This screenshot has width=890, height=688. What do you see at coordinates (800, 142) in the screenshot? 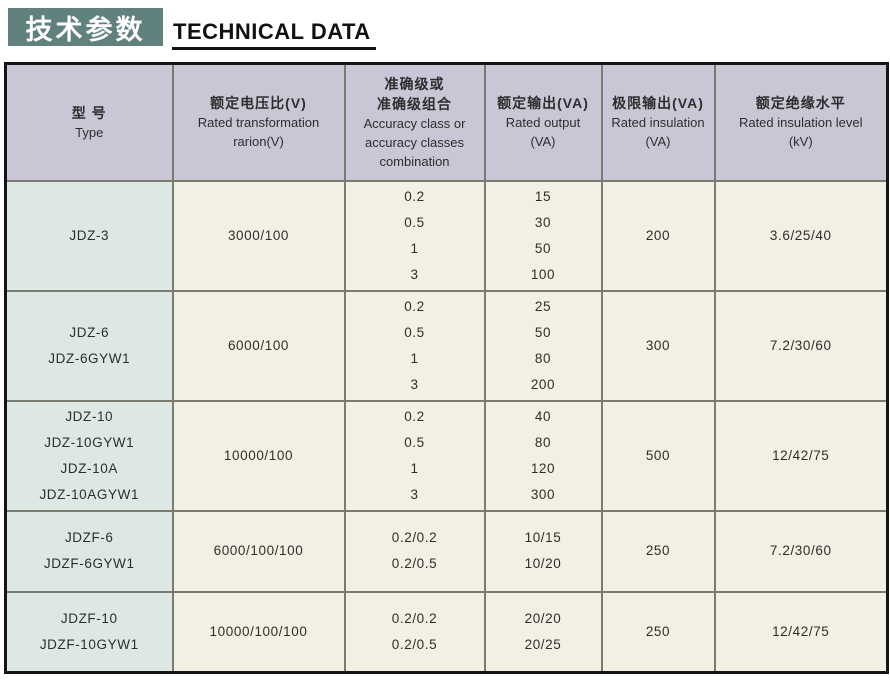
I see `column-header-en-line: (kV)` at bounding box center [800, 142].